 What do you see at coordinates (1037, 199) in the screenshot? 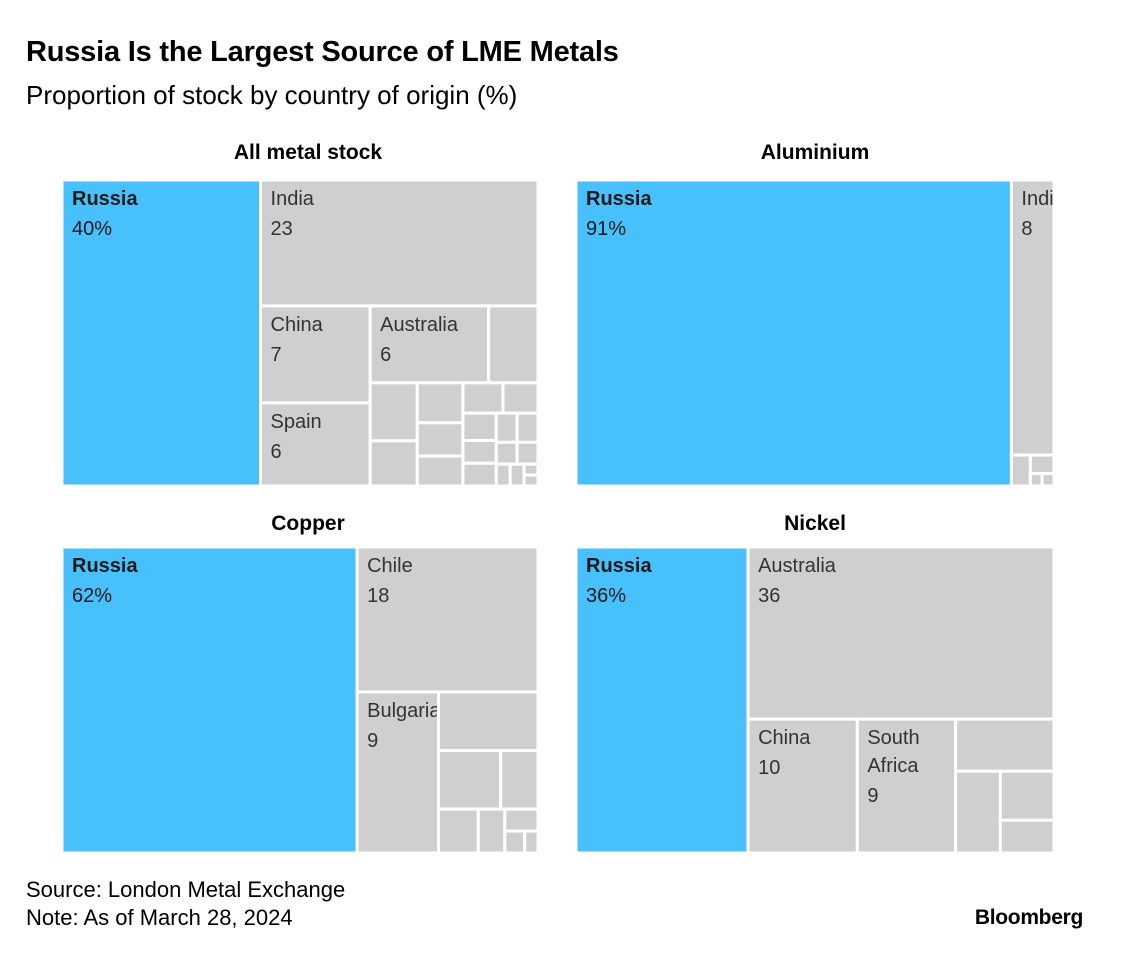
I see `treemap-label: India` at bounding box center [1037, 199].